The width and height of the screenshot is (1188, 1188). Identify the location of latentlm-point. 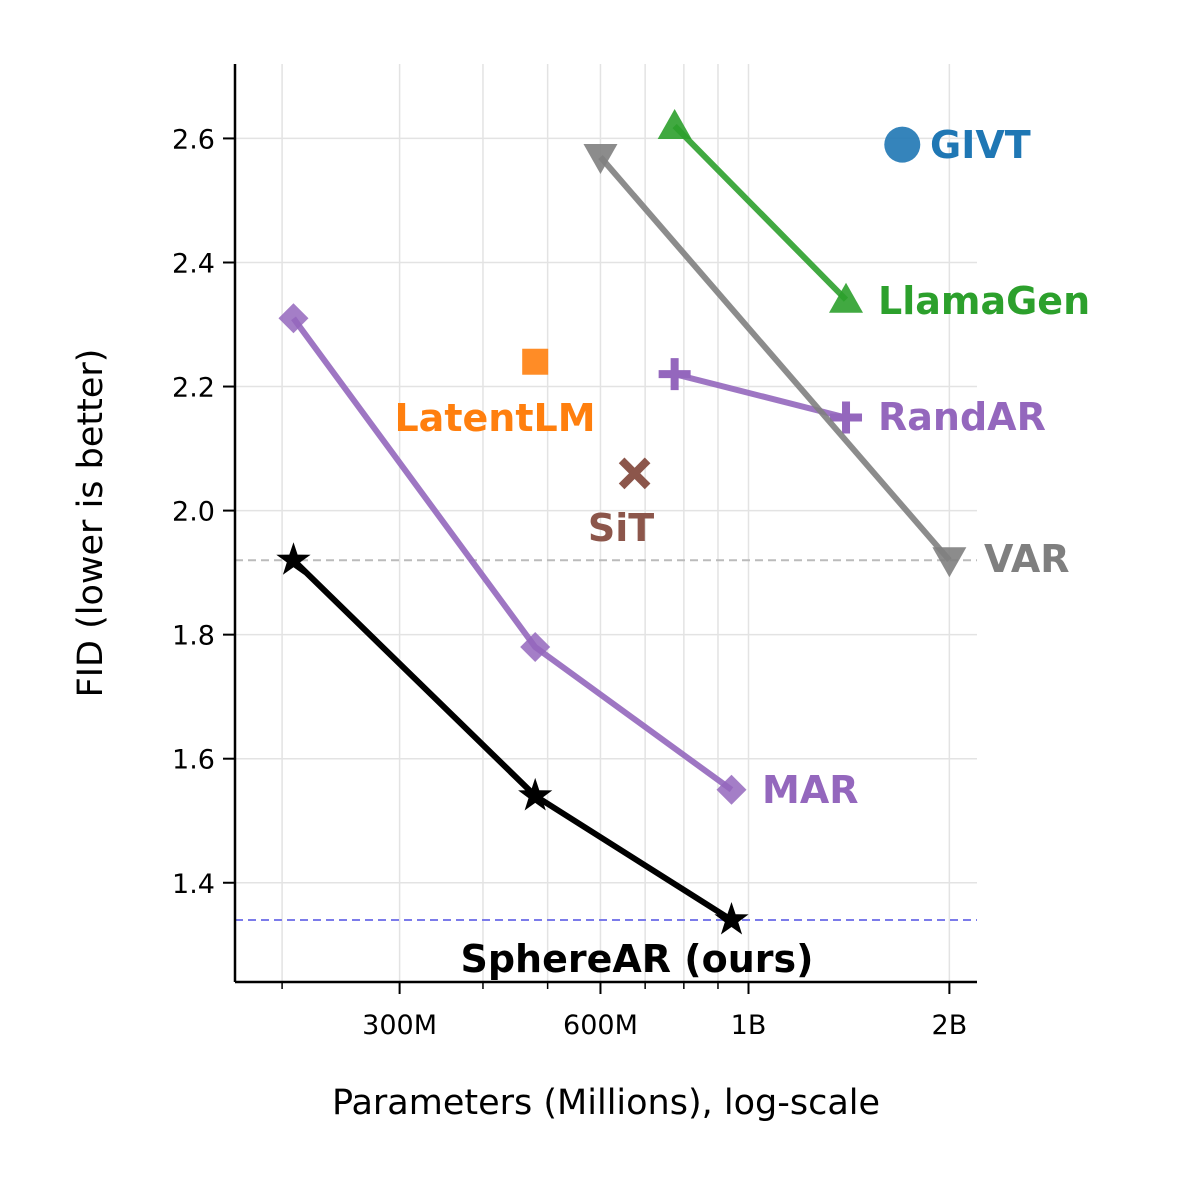
(535, 361).